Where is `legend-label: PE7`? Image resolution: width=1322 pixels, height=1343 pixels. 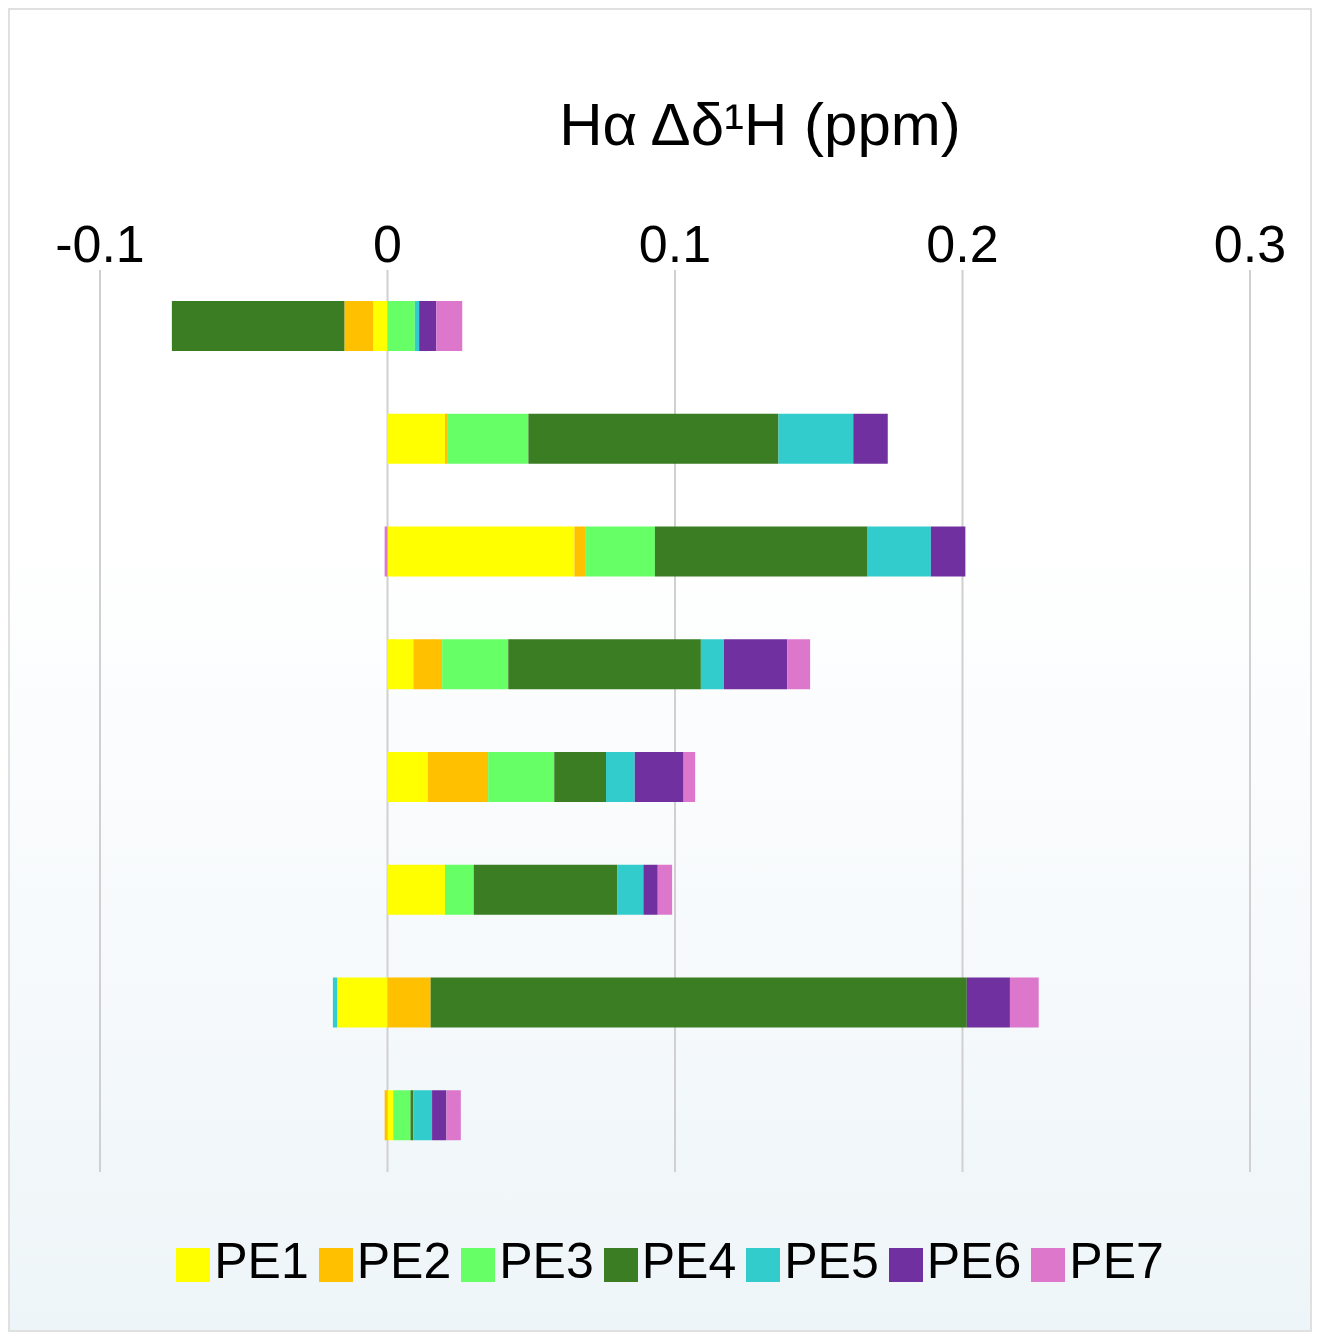 legend-label: PE7 is located at coordinates (1116, 1261).